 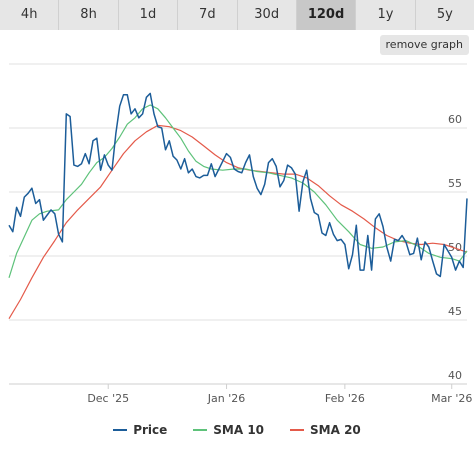 I want to click on x-tick-label: Jan '26, so click(x=226, y=398).